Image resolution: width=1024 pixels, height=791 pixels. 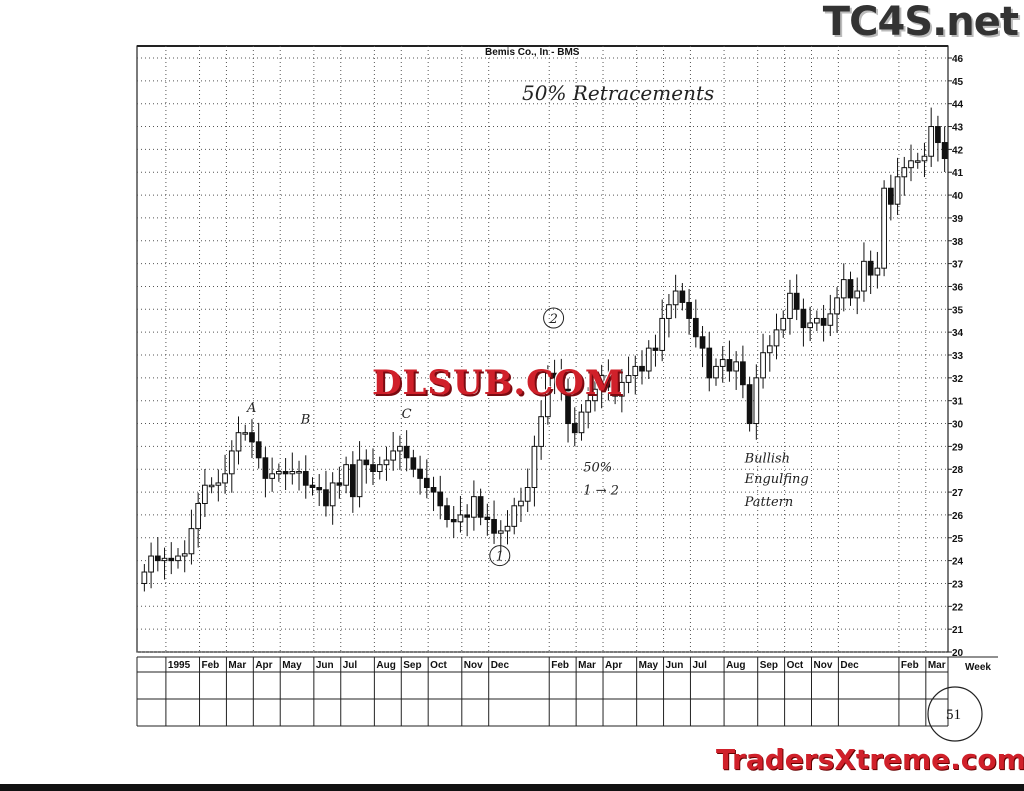 What do you see at coordinates (958, 310) in the screenshot?
I see `y-tick-label: 35` at bounding box center [958, 310].